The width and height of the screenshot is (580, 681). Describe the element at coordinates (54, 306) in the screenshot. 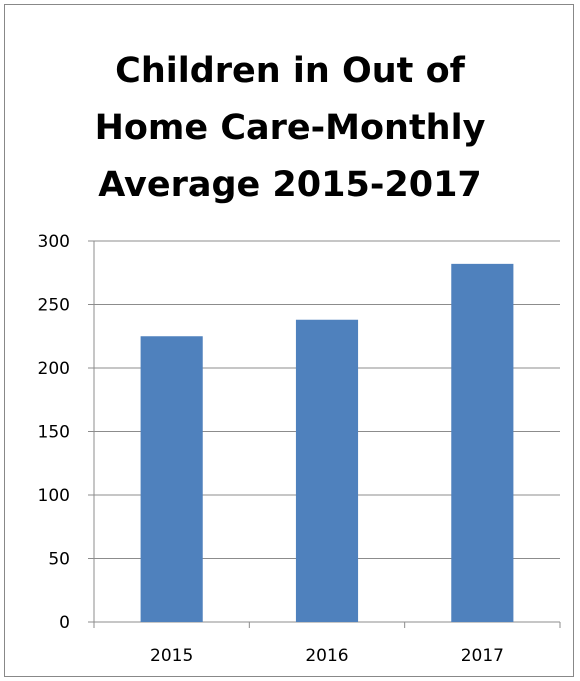

I see `y-tick-label: 250` at that location.